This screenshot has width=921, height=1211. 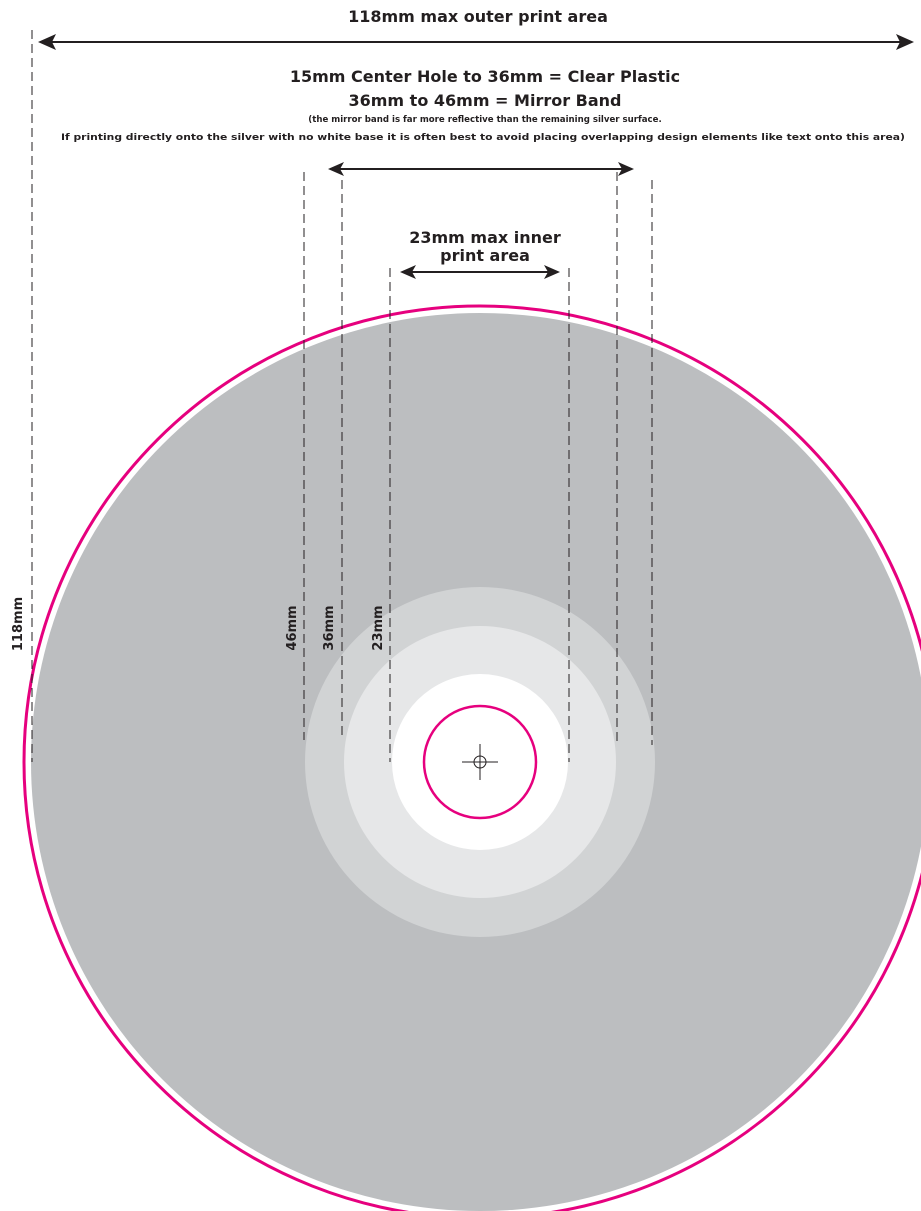 I want to click on clear-plastic-label: 15mm Center Hole to 36mm = Clear Plastic, so click(x=485, y=76).